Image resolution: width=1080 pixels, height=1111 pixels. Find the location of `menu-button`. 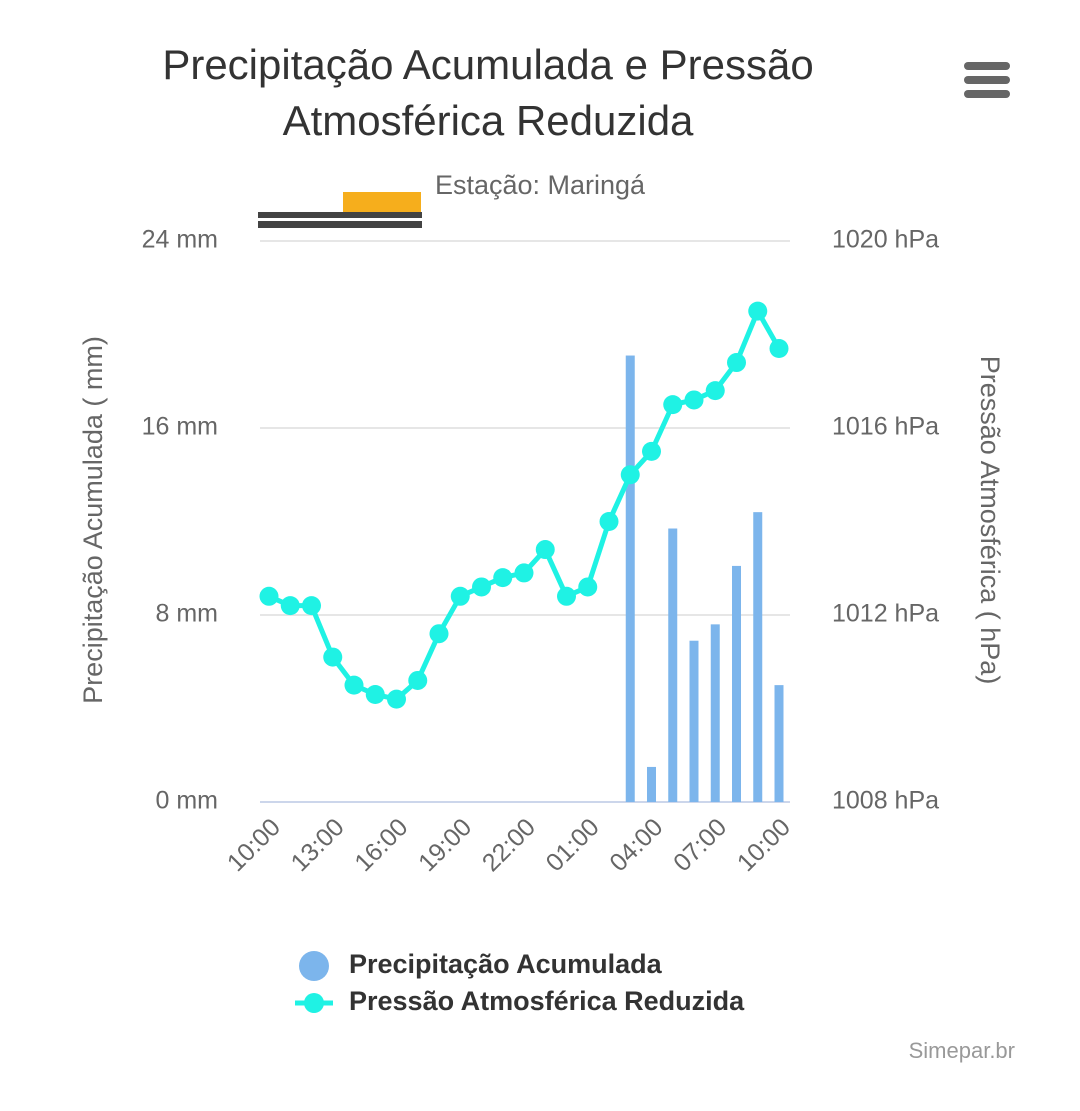

menu-button is located at coordinates (987, 80).